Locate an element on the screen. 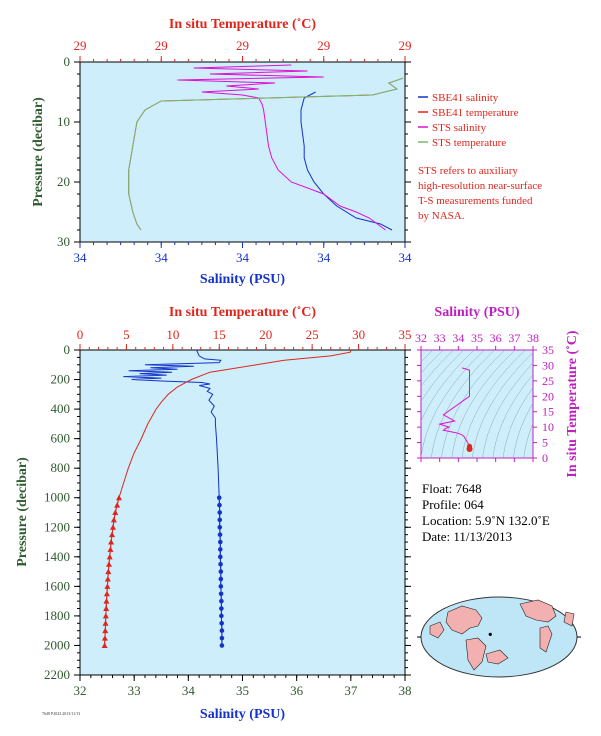 The width and height of the screenshot is (601, 736). top-temp-axis-title: In situ Temperature (˚C) is located at coordinates (242, 24).